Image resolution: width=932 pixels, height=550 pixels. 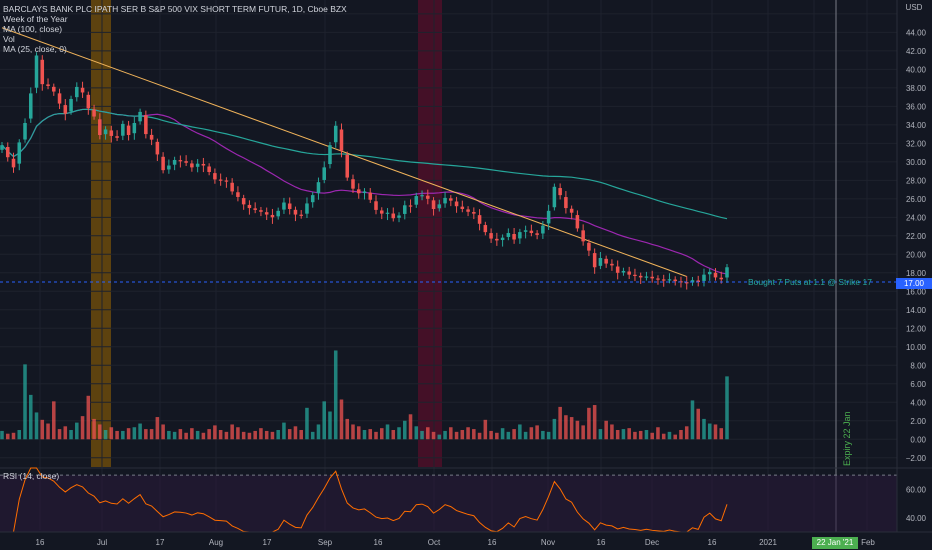 I want to click on rsi-legend: RSI (14, close), so click(x=31, y=476).